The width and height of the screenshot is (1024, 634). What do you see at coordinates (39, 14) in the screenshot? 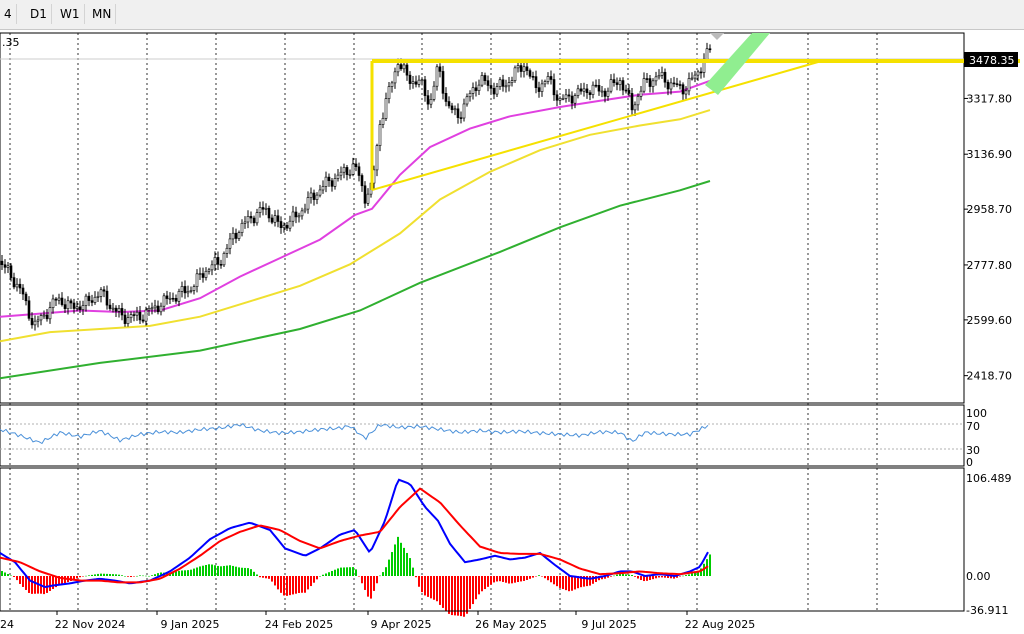
I see `timeframe-d1-button: D1` at bounding box center [39, 14].